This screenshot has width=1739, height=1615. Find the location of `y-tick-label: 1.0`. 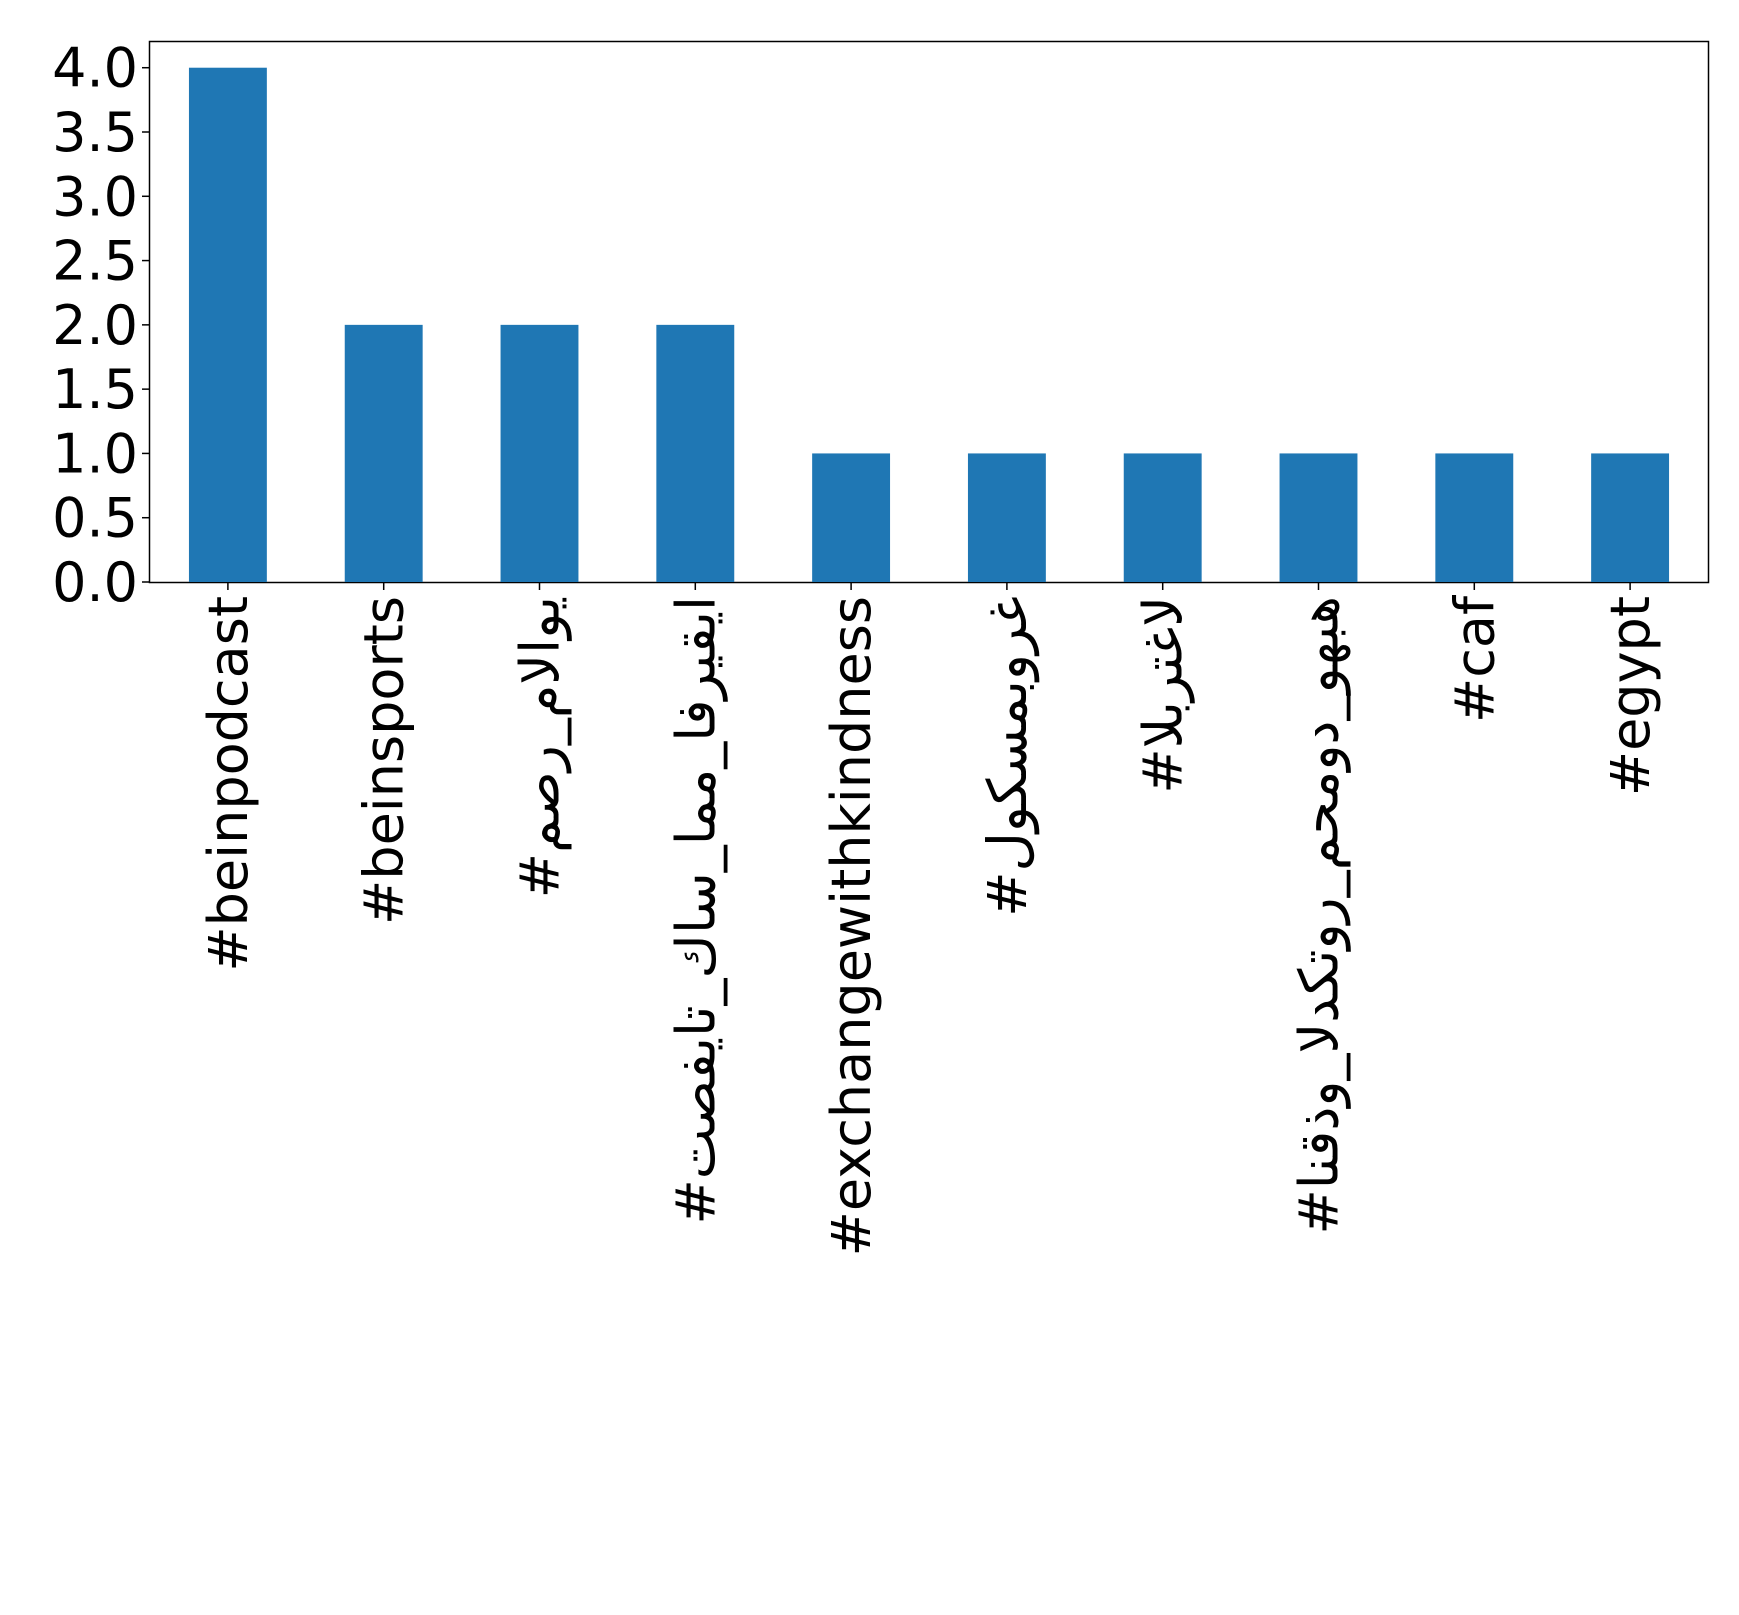

y-tick-label: 1.0 is located at coordinates (95, 453).